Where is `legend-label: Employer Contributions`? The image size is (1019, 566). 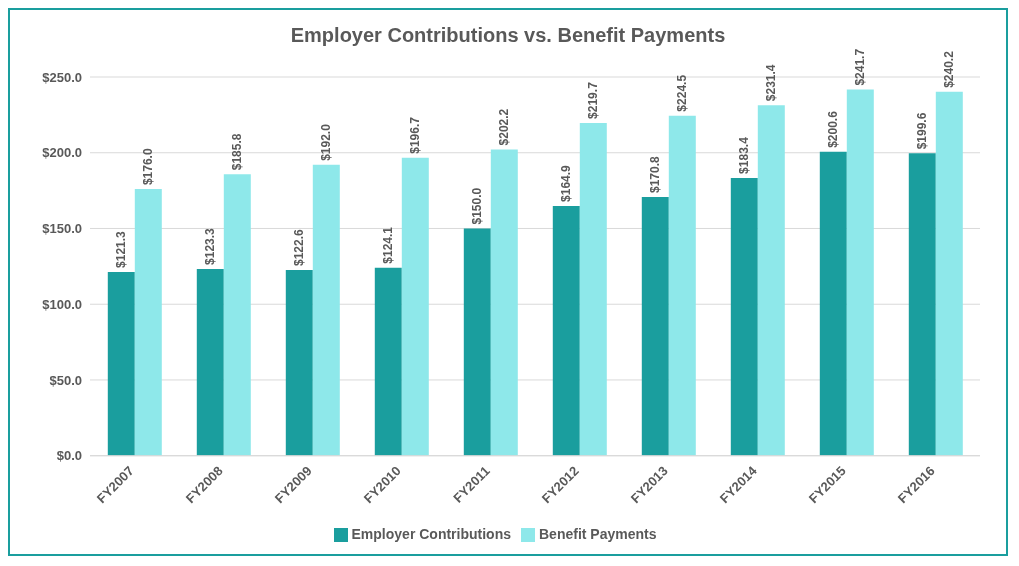 legend-label: Employer Contributions is located at coordinates (431, 533).